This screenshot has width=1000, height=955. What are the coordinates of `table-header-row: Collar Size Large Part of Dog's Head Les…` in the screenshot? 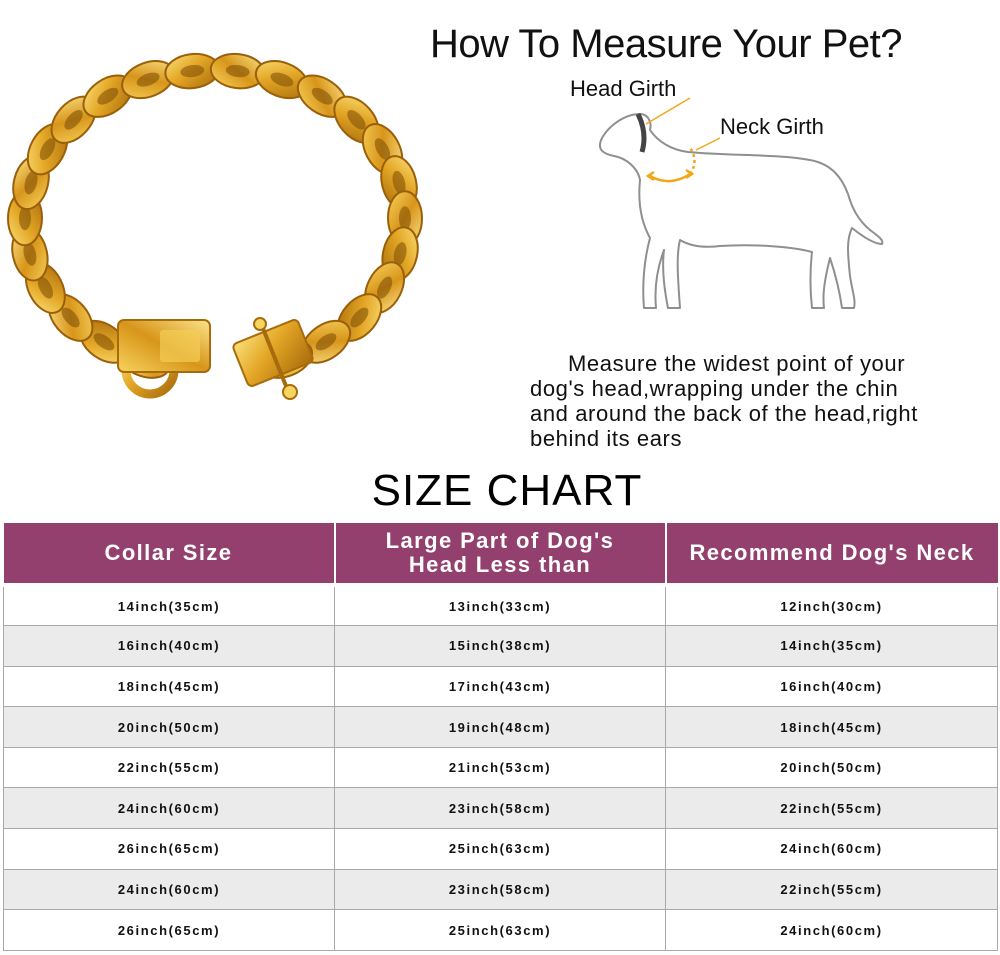 It's located at (500, 555).